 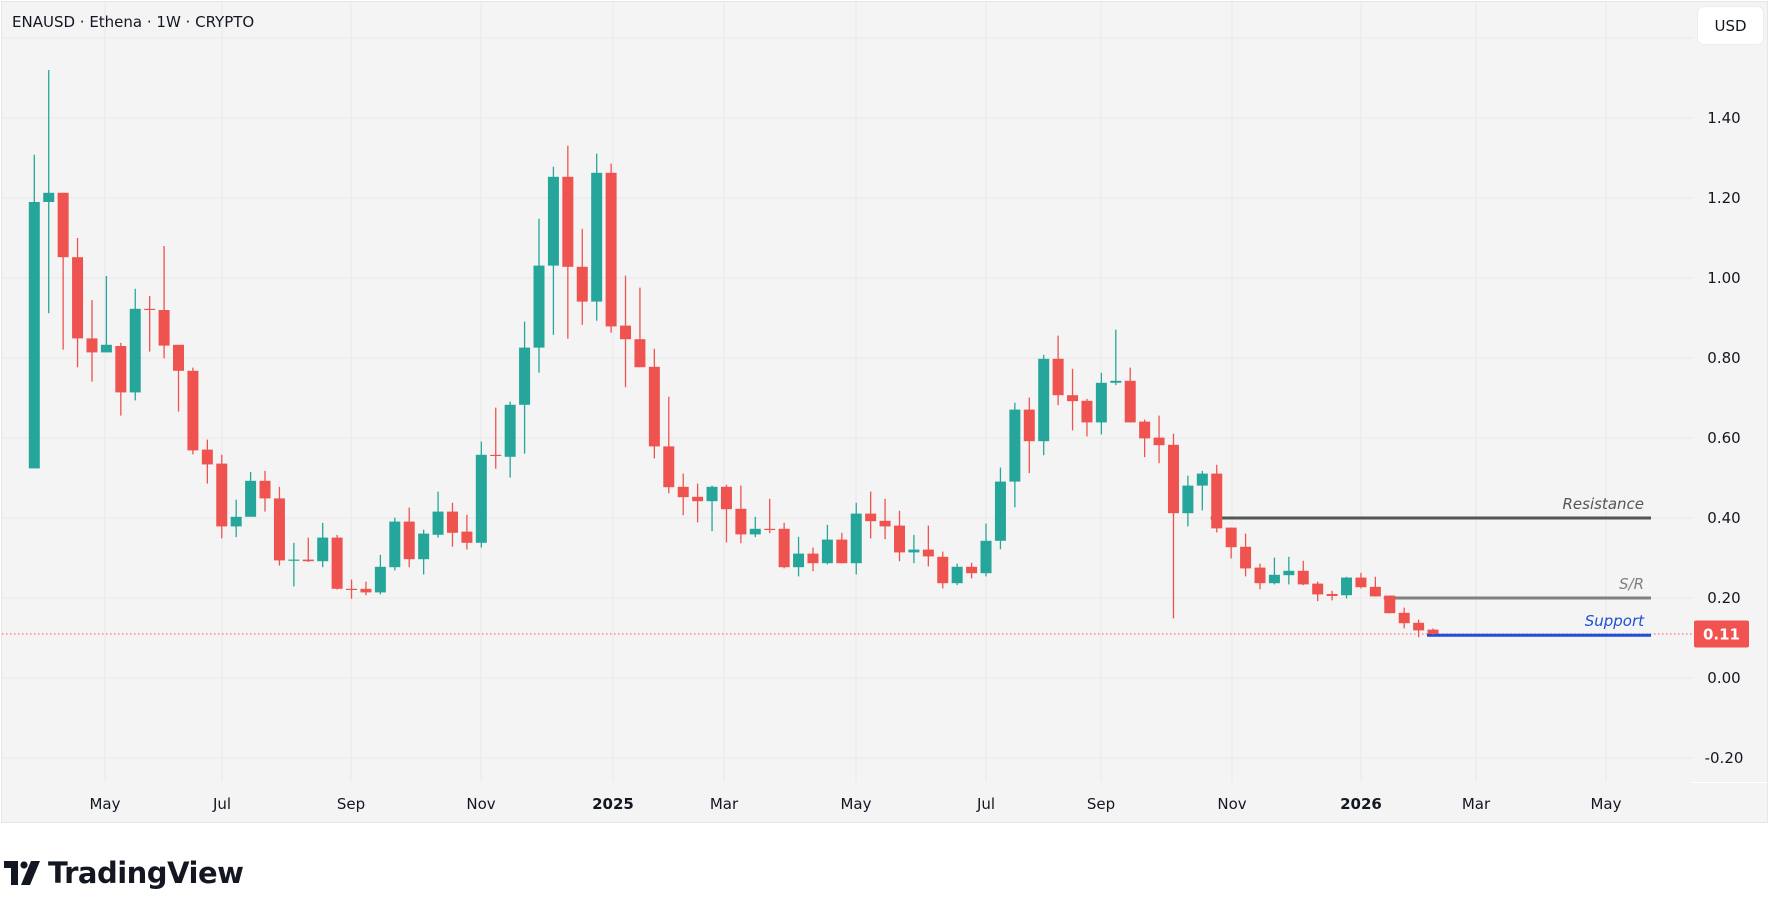 What do you see at coordinates (124, 873) in the screenshot?
I see `tradingview-logo: TradingView` at bounding box center [124, 873].